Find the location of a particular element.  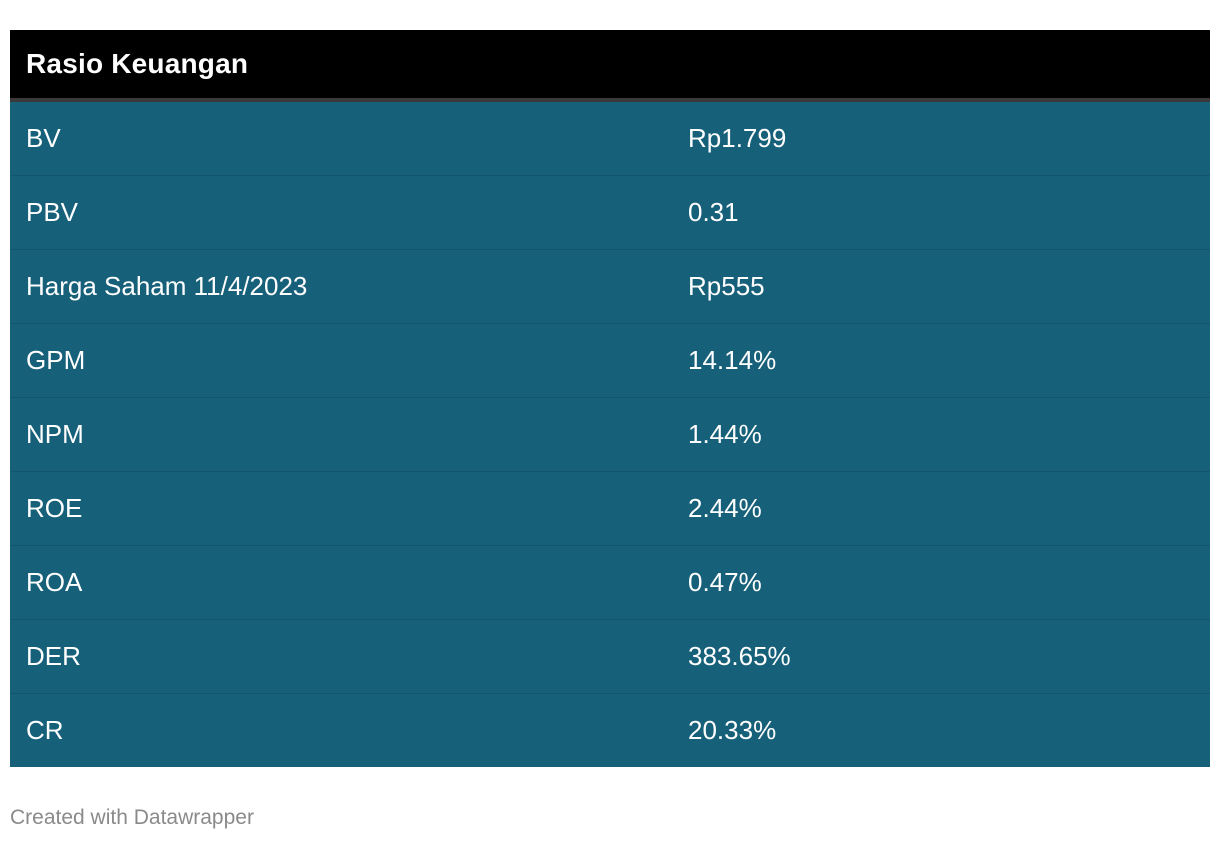

table-row: CR 20.33% is located at coordinates (610, 730).